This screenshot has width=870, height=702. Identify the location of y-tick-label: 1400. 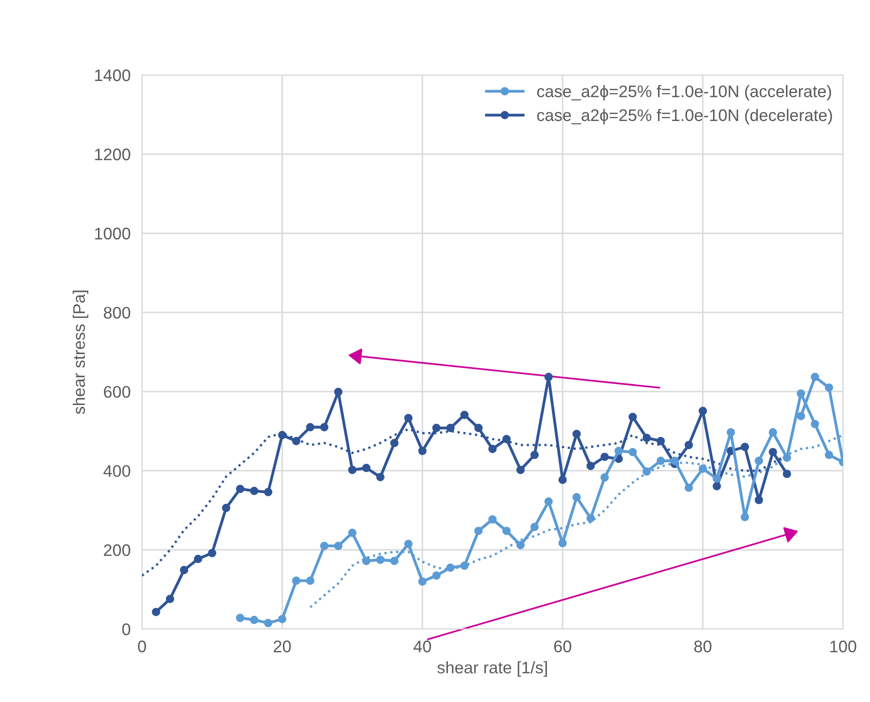
(112, 75).